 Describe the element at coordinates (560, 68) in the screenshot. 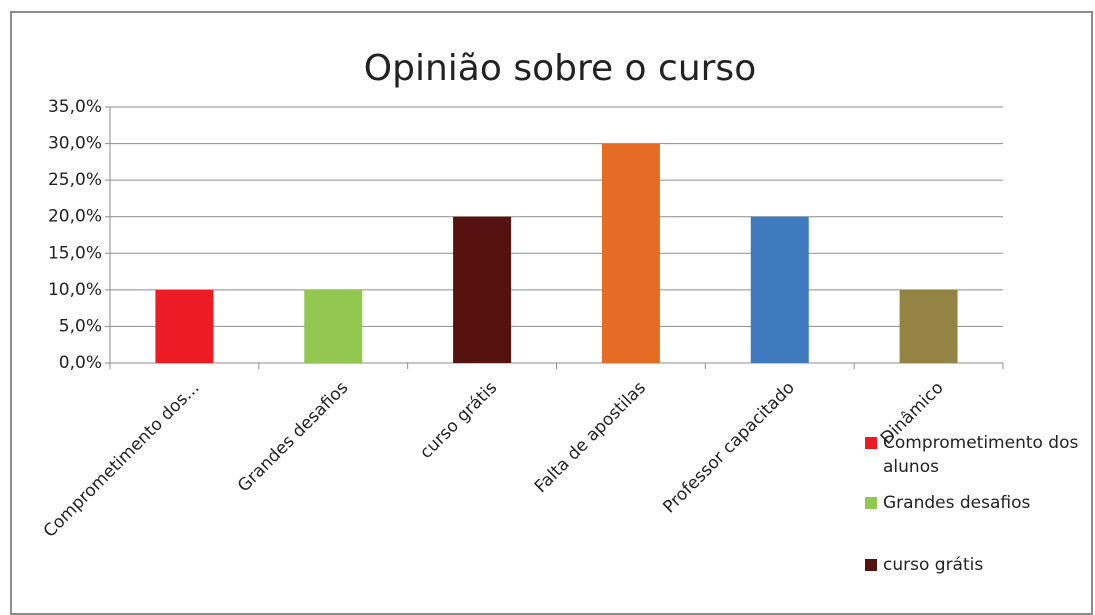

I see `chart-title: Opinião sobre o curso` at that location.